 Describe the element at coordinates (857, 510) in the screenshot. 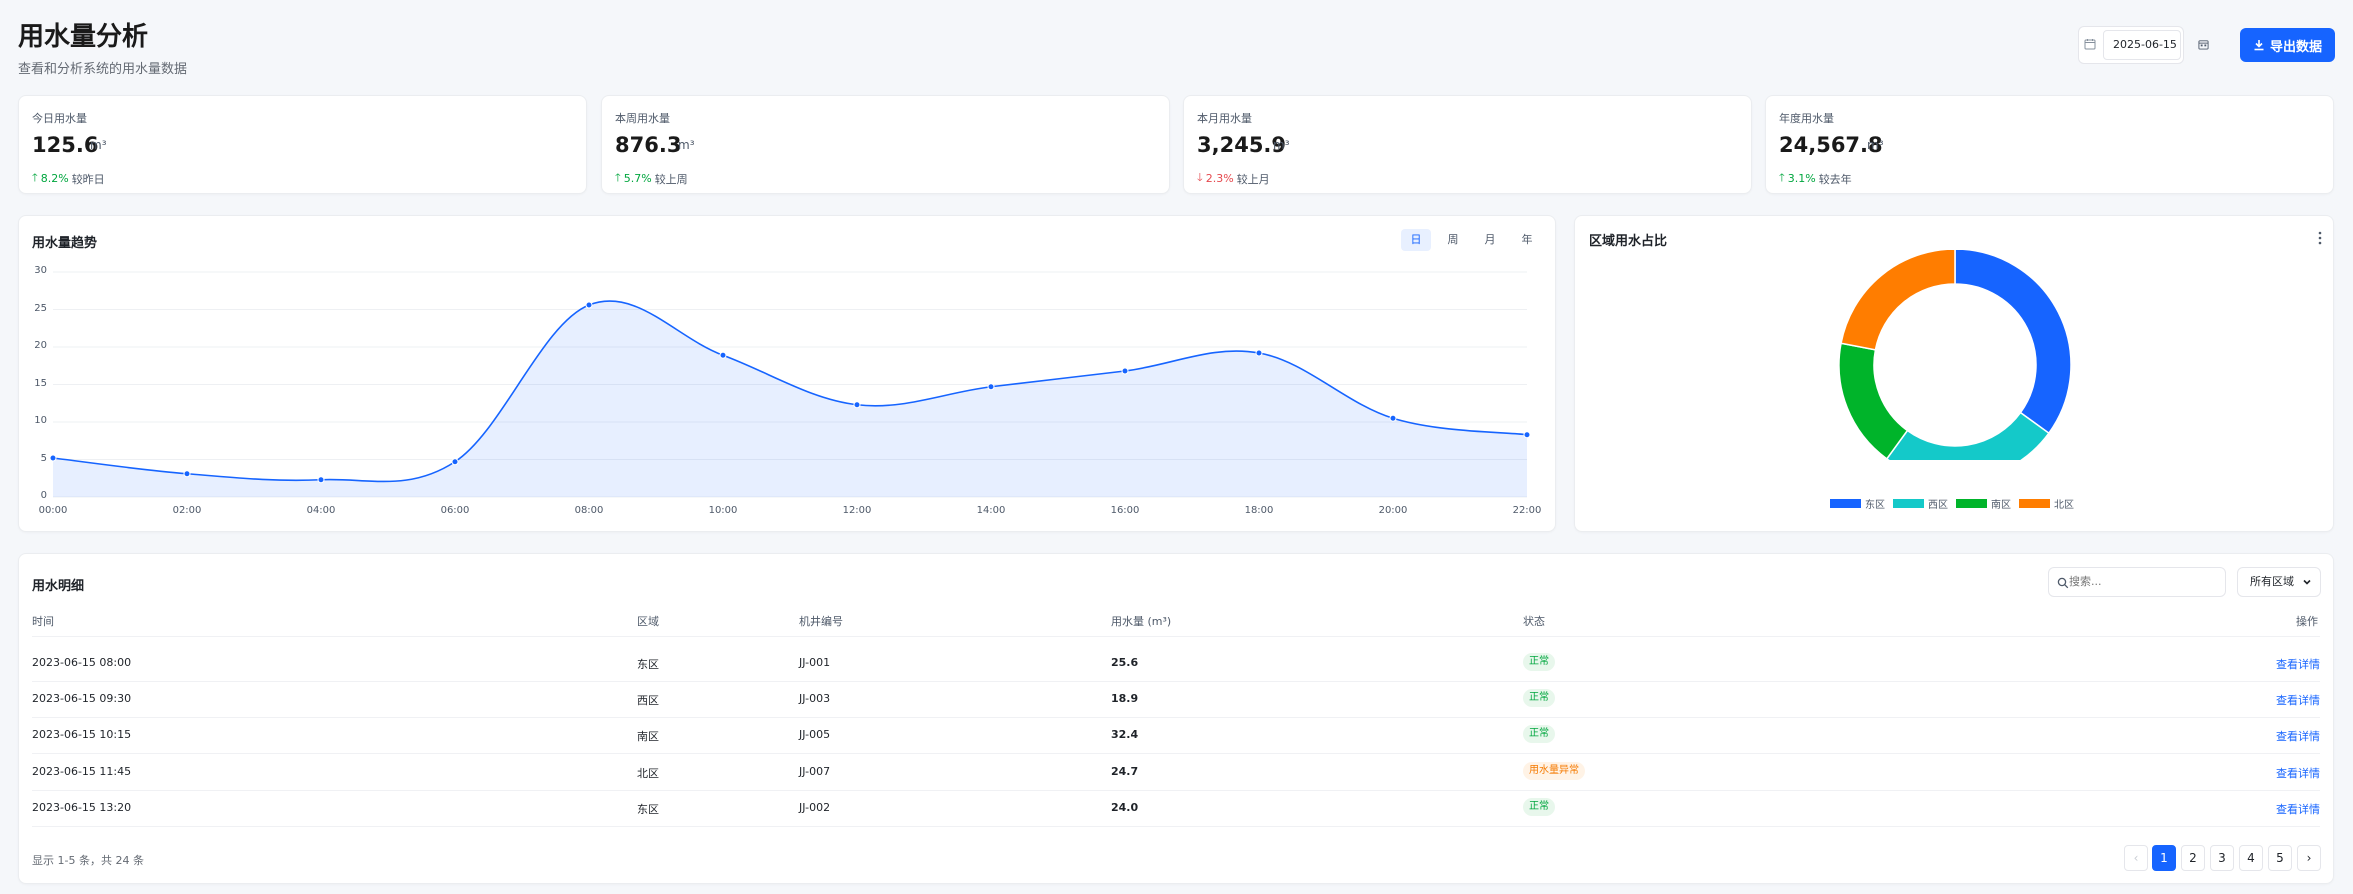

I see `x-tick-label: 12:00` at that location.